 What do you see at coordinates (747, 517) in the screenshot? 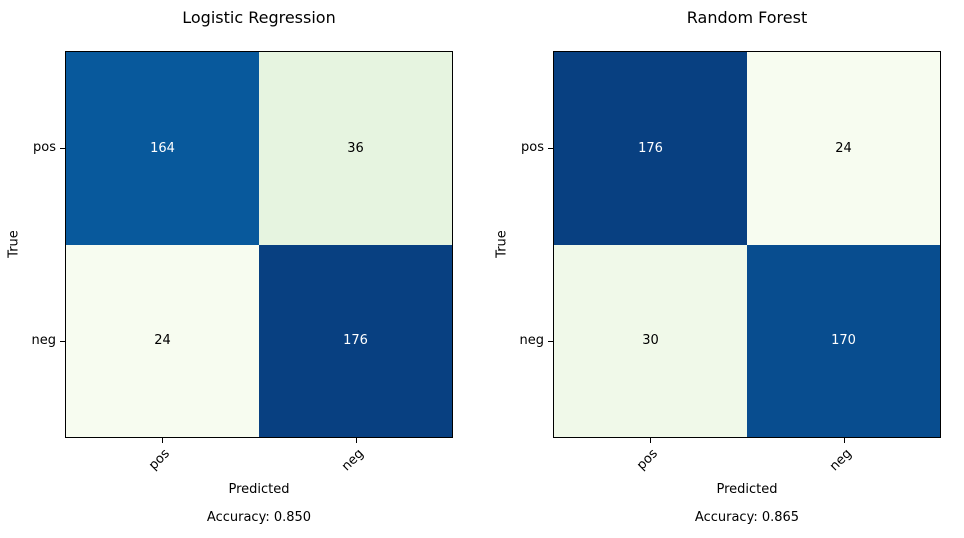
I see `accuracy-text: Accuracy: 0.865` at bounding box center [747, 517].